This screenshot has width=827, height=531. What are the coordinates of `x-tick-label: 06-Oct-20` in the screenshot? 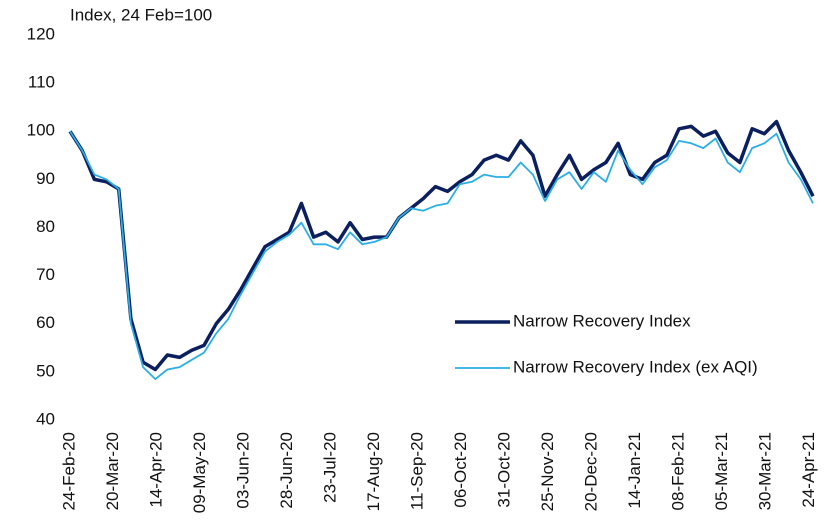 It's located at (460, 470).